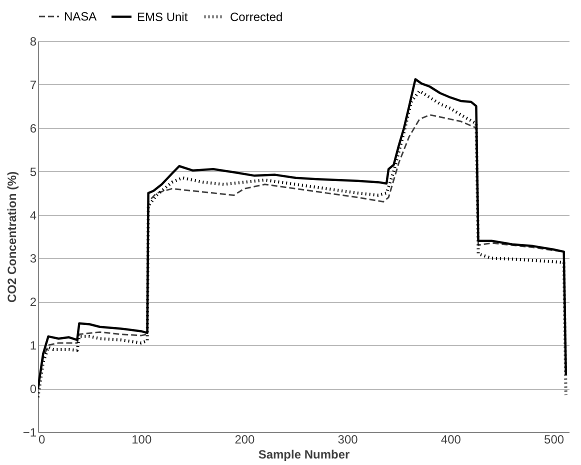 The width and height of the screenshot is (581, 465). Describe the element at coordinates (451, 439) in the screenshot. I see `x-tick-label: 400` at that location.